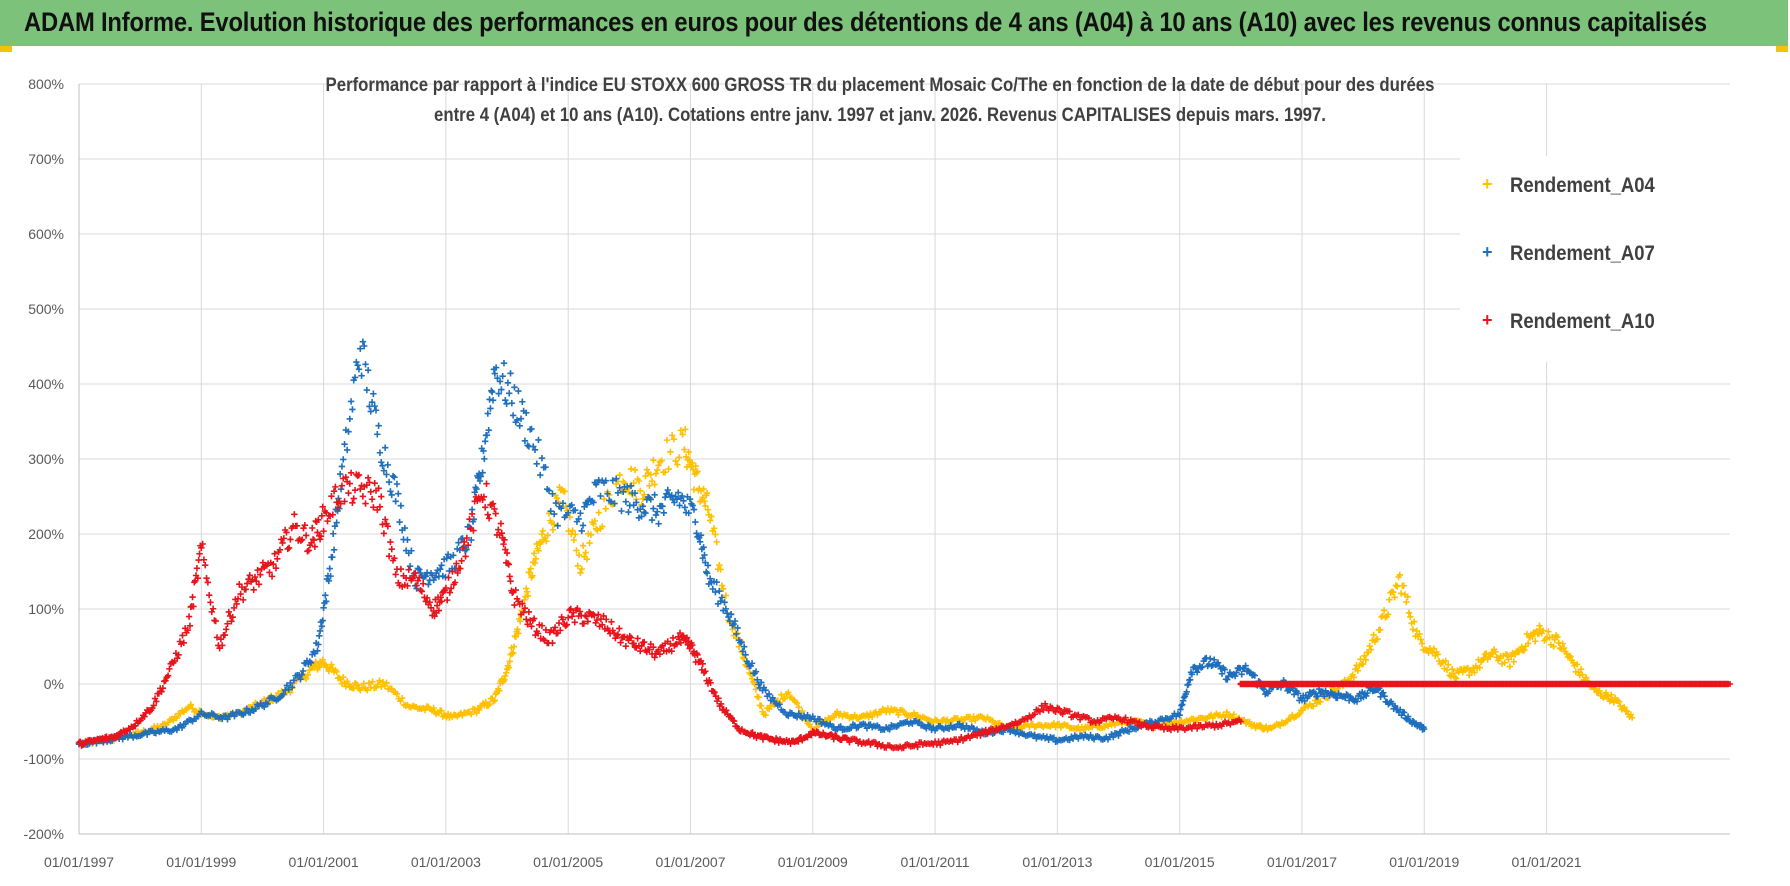 The width and height of the screenshot is (1790, 886). What do you see at coordinates (46, 234) in the screenshot?
I see `y-tick-label: 600%` at bounding box center [46, 234].